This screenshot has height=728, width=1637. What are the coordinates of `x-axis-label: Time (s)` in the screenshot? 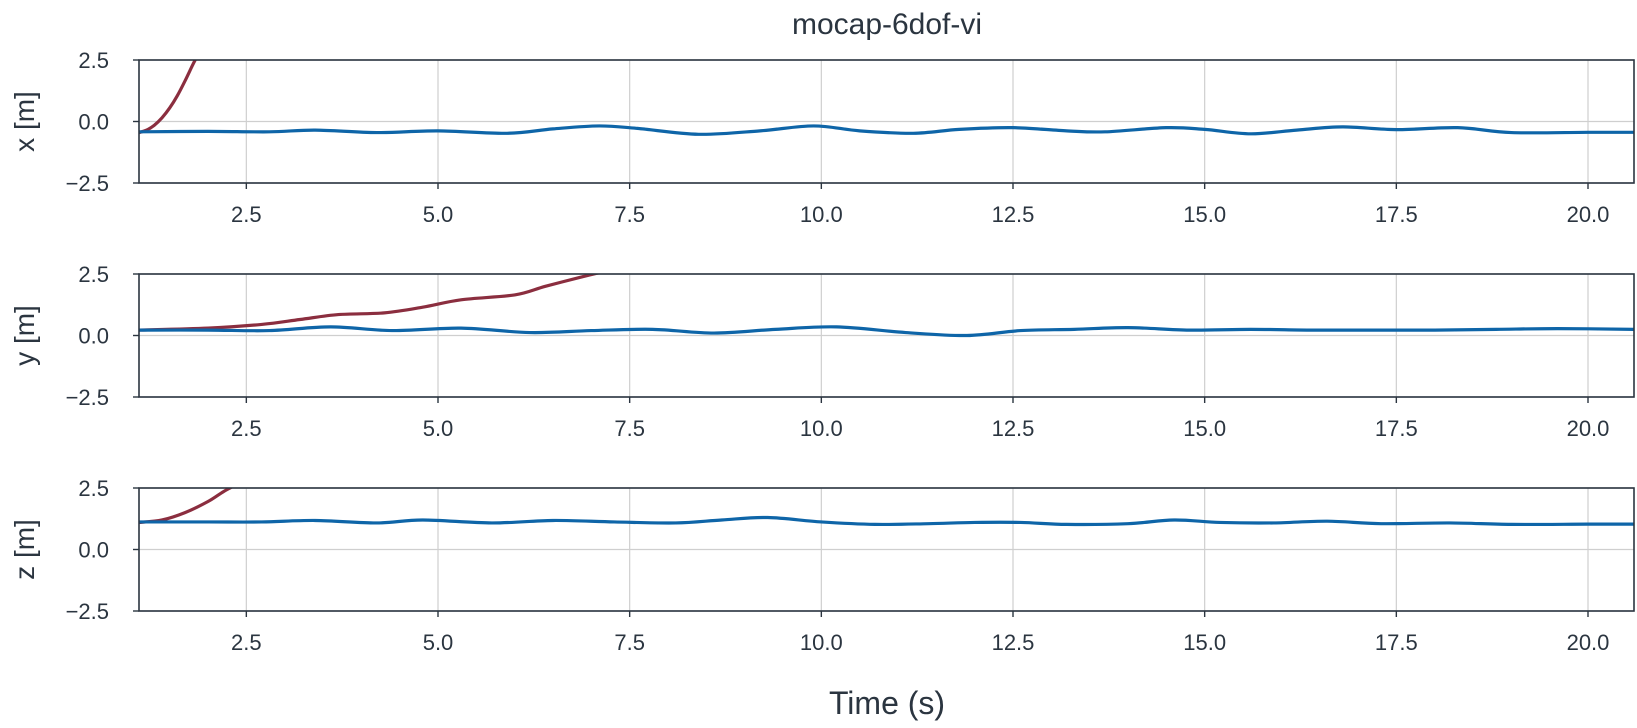 It's located at (887, 703).